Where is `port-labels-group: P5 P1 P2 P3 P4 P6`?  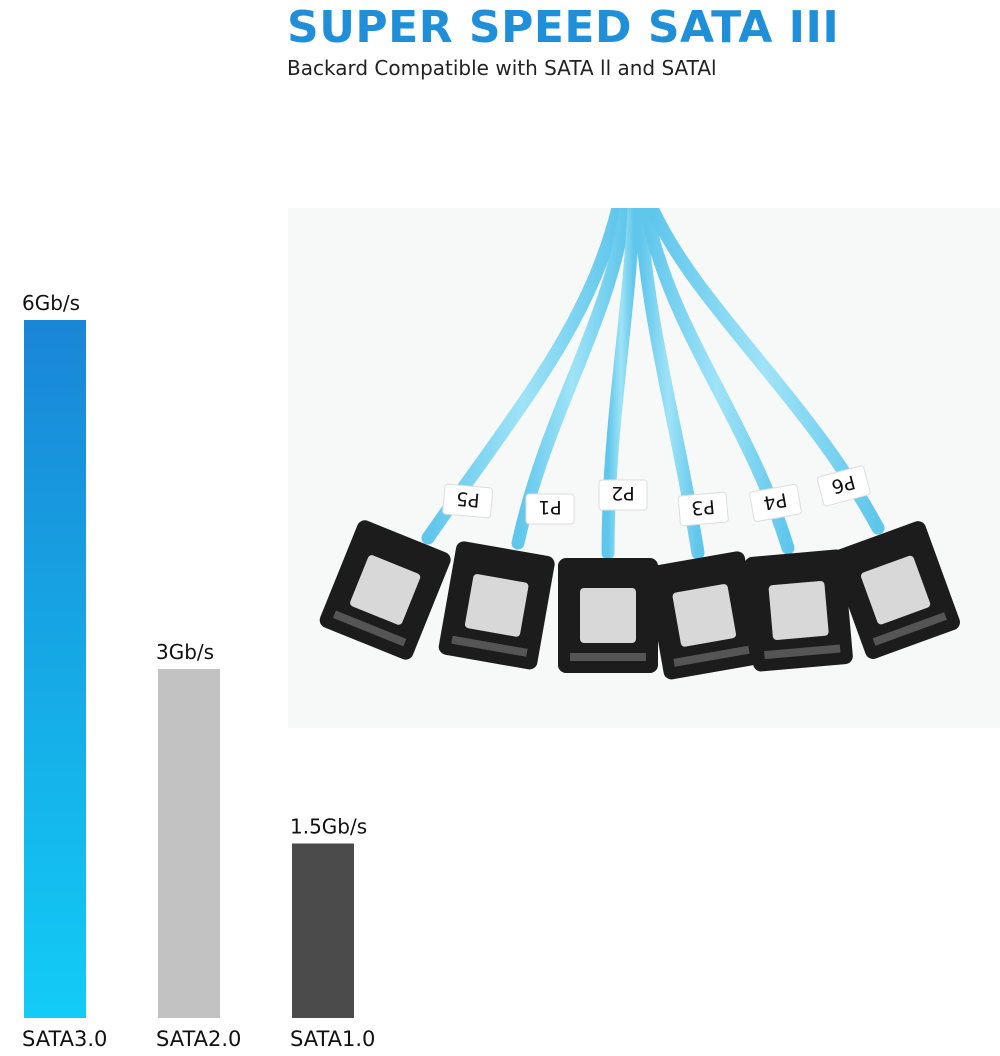
port-labels-group: P5 P1 P2 P3 P4 P6 is located at coordinates (656, 496).